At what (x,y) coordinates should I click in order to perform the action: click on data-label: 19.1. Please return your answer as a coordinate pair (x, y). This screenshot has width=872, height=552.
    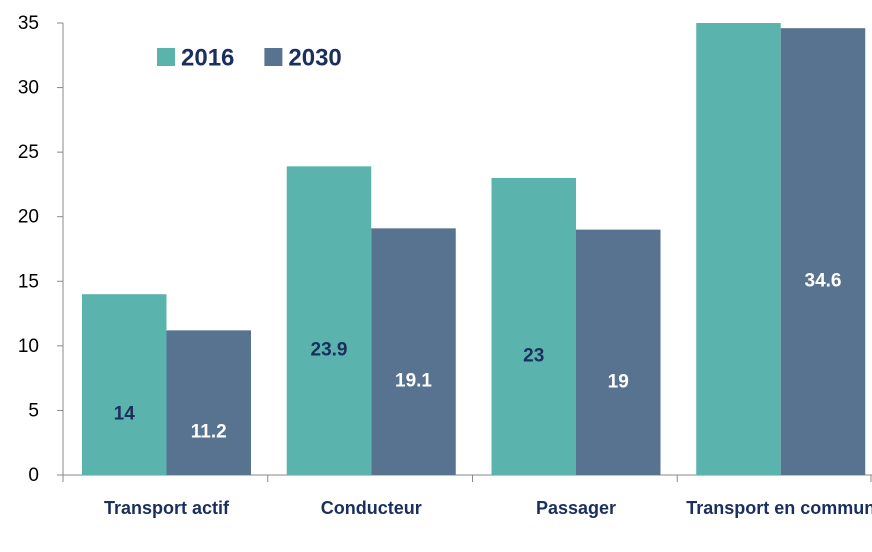
    Looking at the image, I should click on (413, 381).